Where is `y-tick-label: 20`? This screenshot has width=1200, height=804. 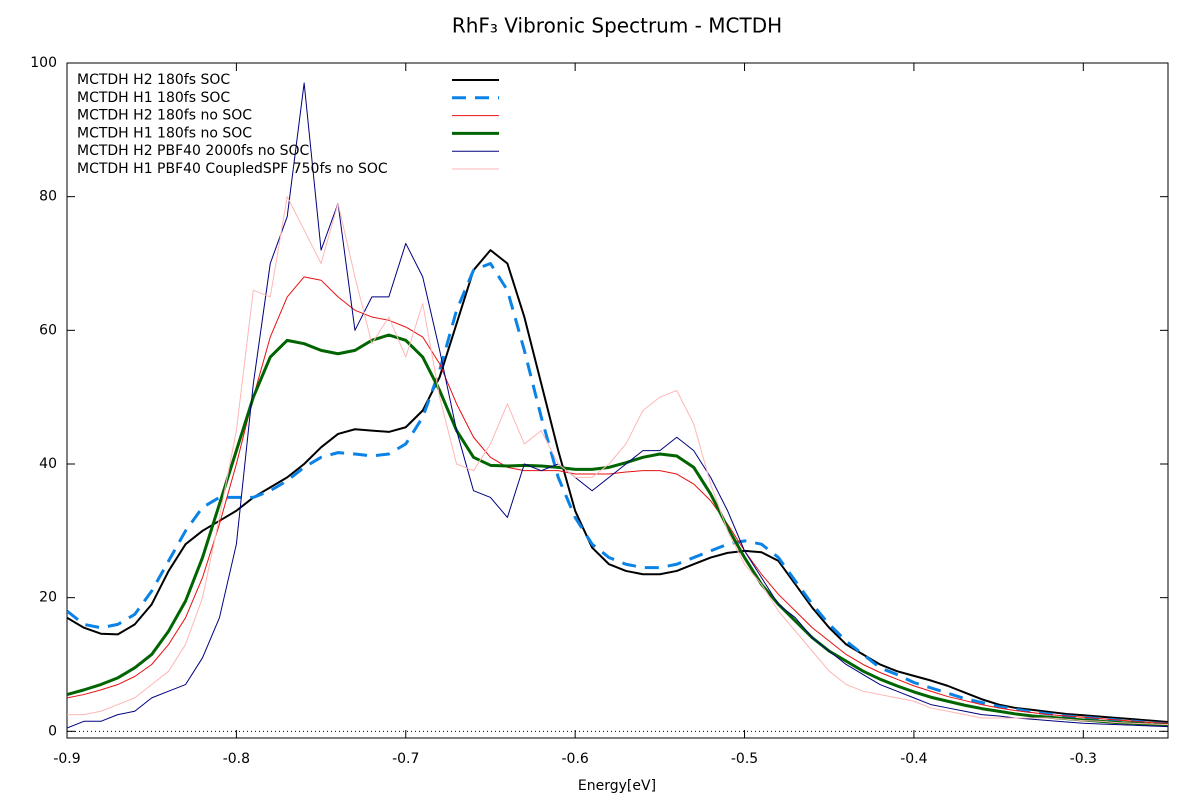
y-tick-label: 20 is located at coordinates (48, 598).